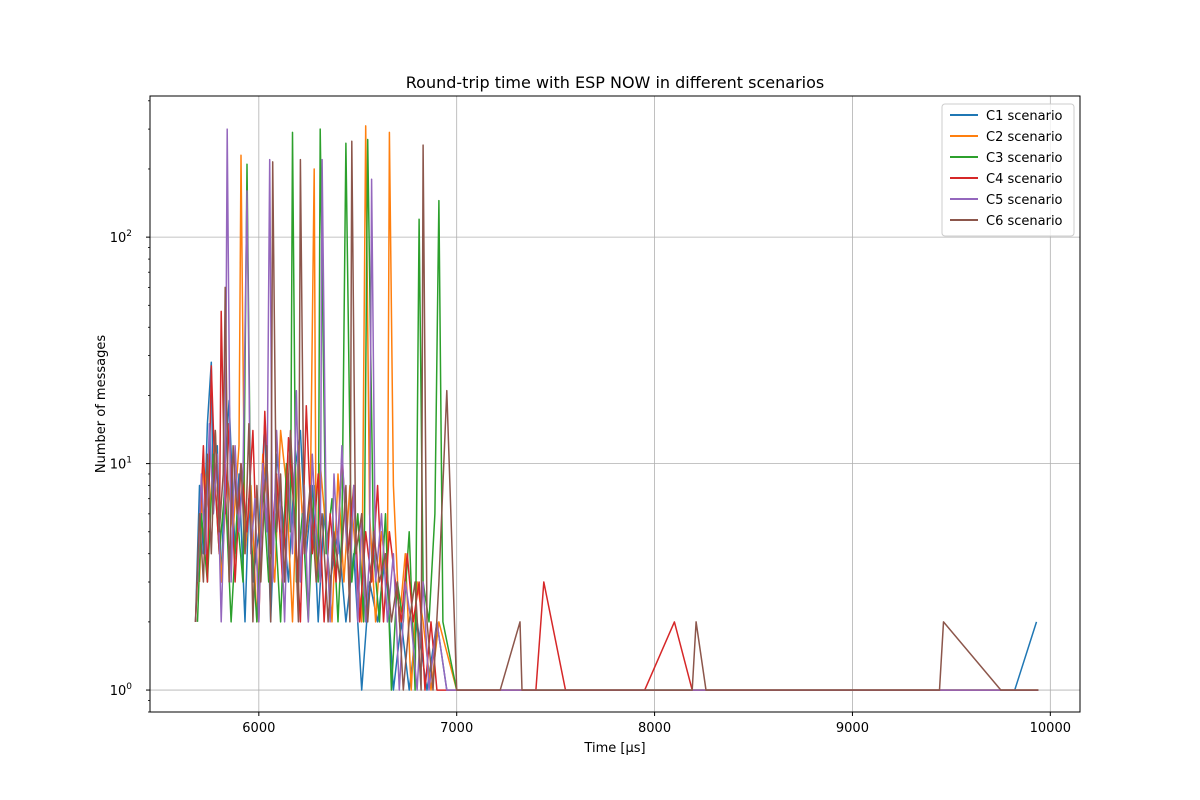 The image size is (1200, 800). I want to click on legend-label: C2 scenario, so click(1024, 137).